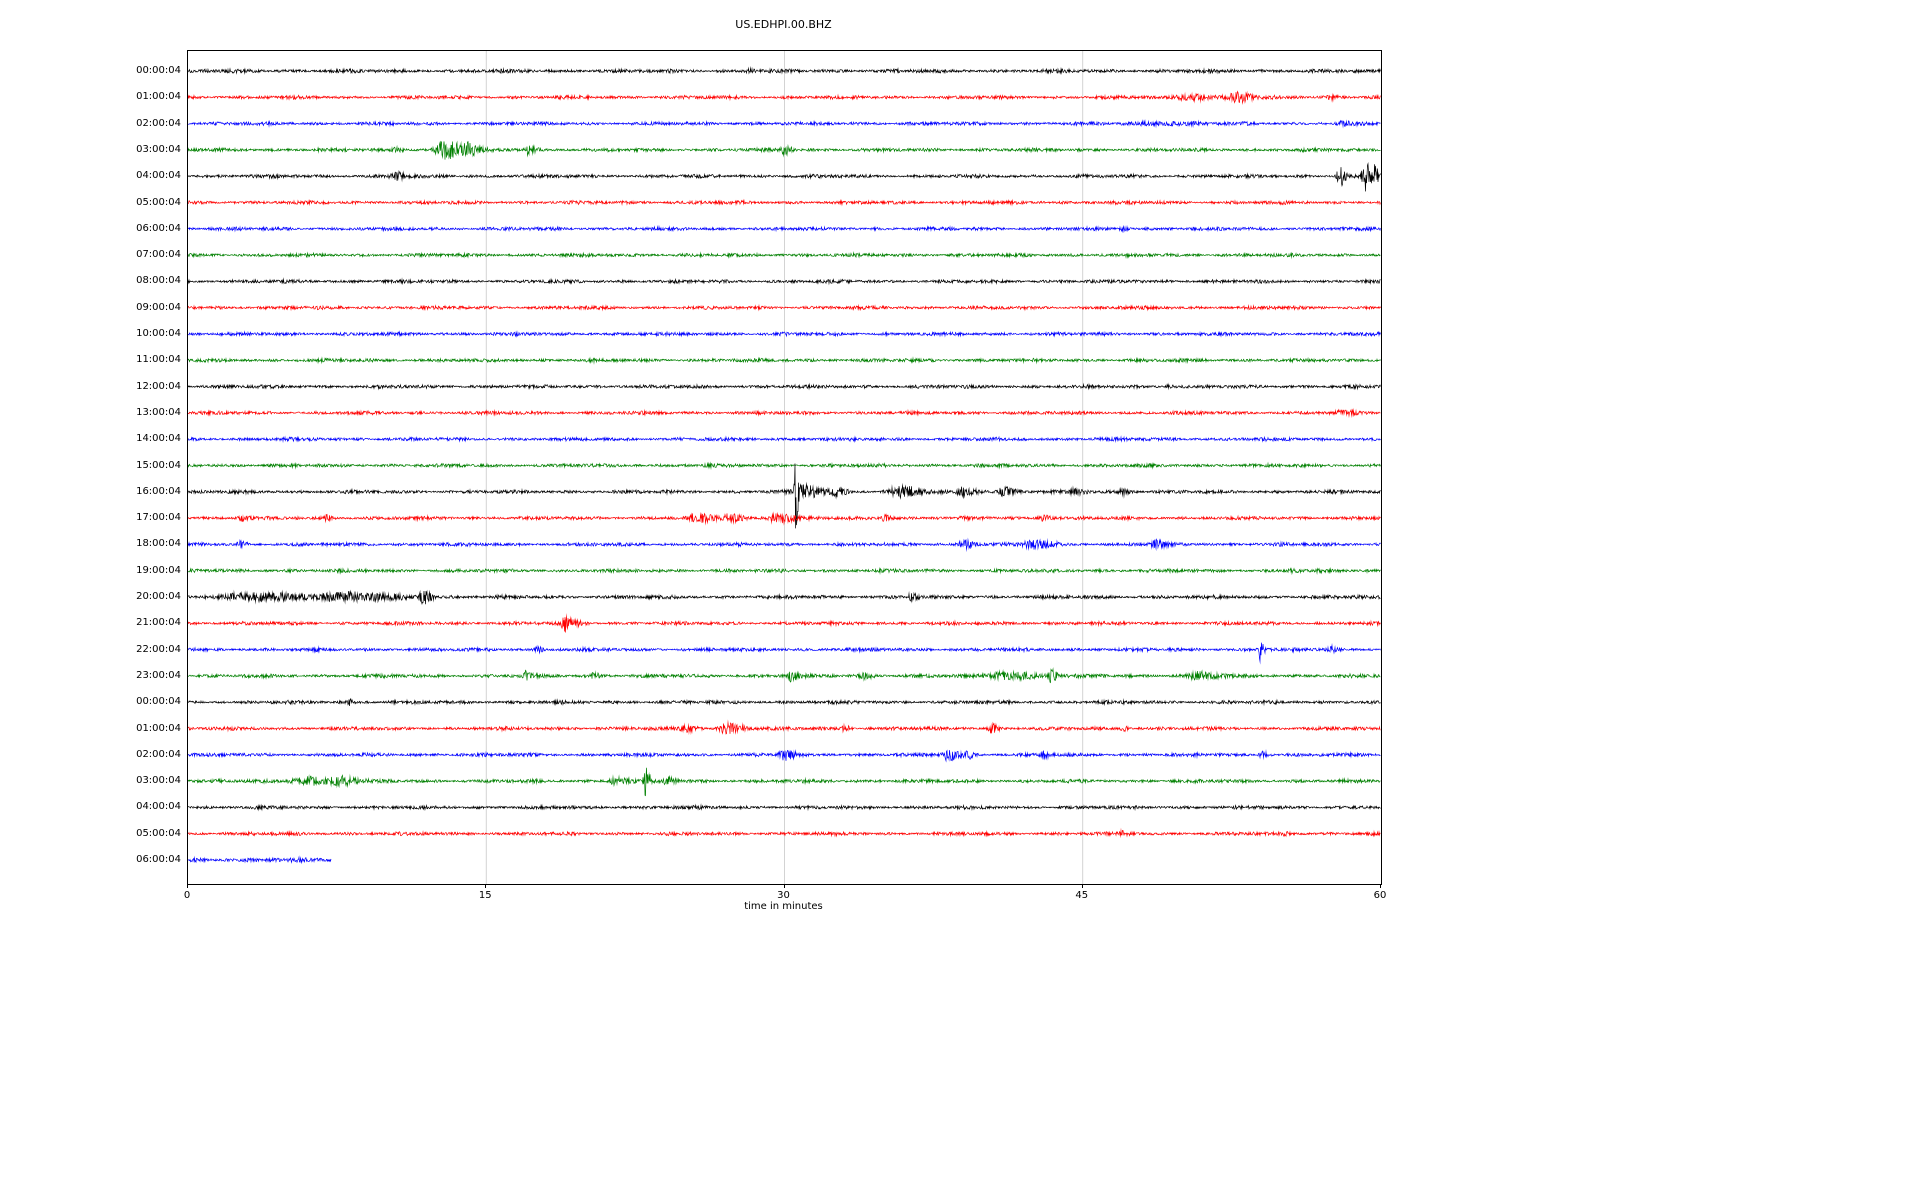  Describe the element at coordinates (158, 439) in the screenshot. I see `trace-time-label: 14:00:04` at that location.